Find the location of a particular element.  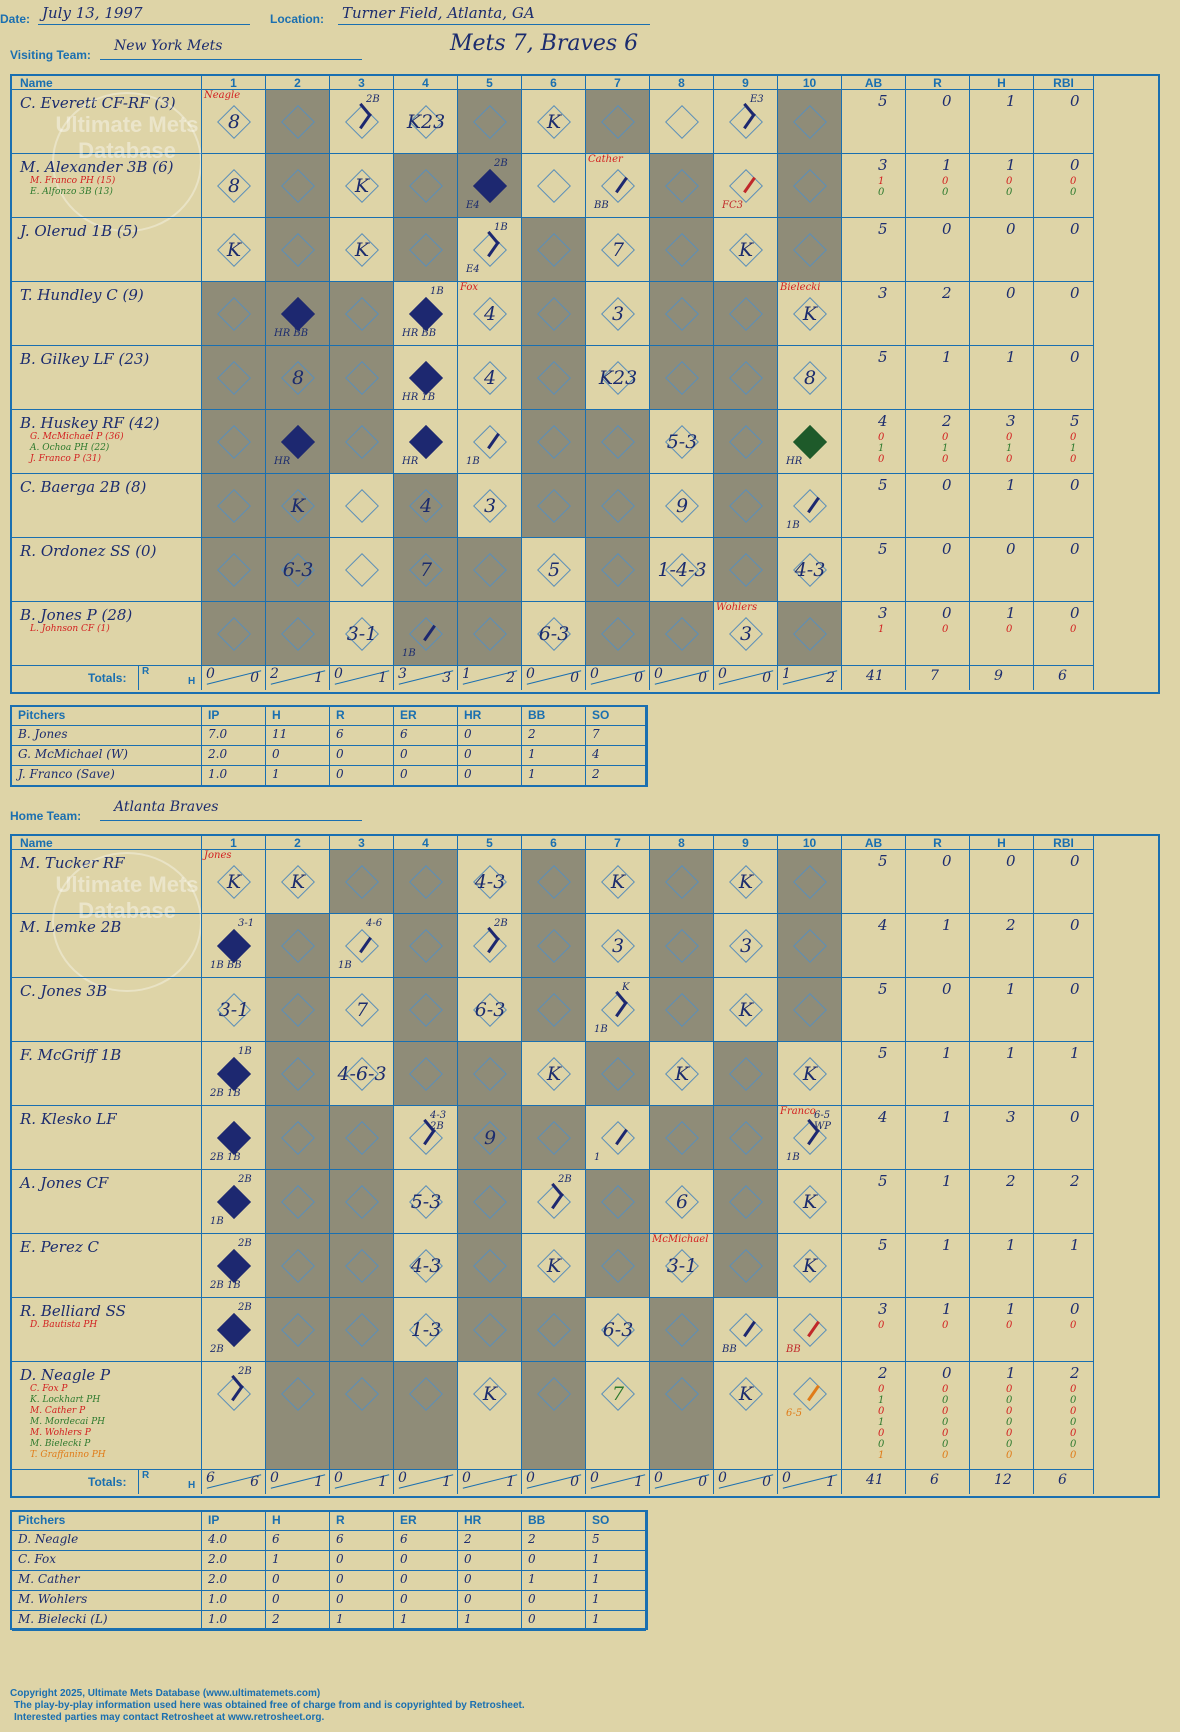

pitcher-header-label: R is located at coordinates (340, 715).